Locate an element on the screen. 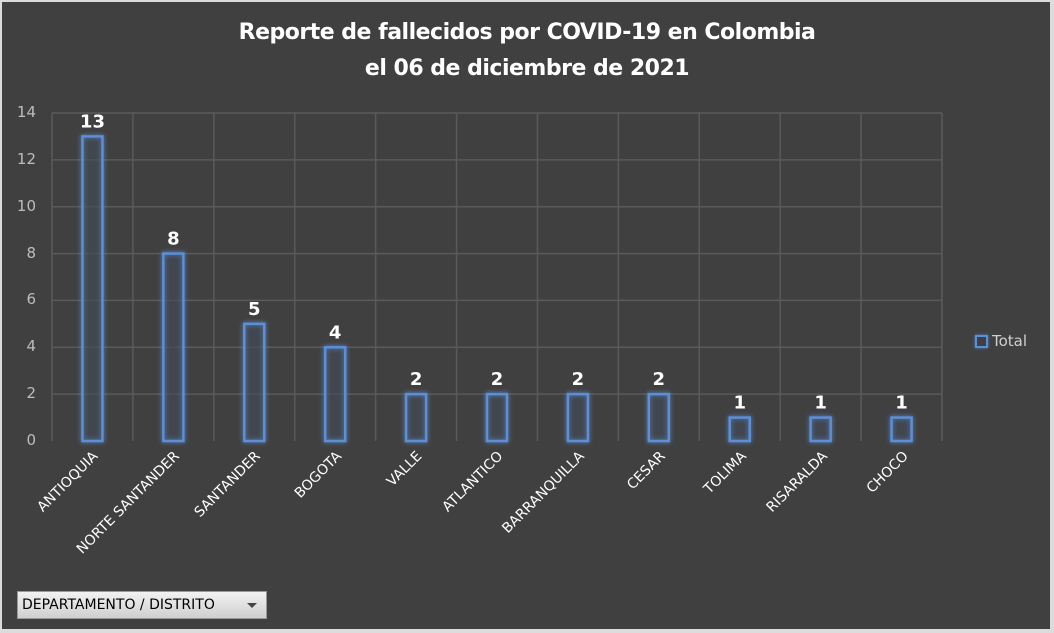 Image resolution: width=1054 pixels, height=633 pixels. chevron-down-icon is located at coordinates (252, 605).